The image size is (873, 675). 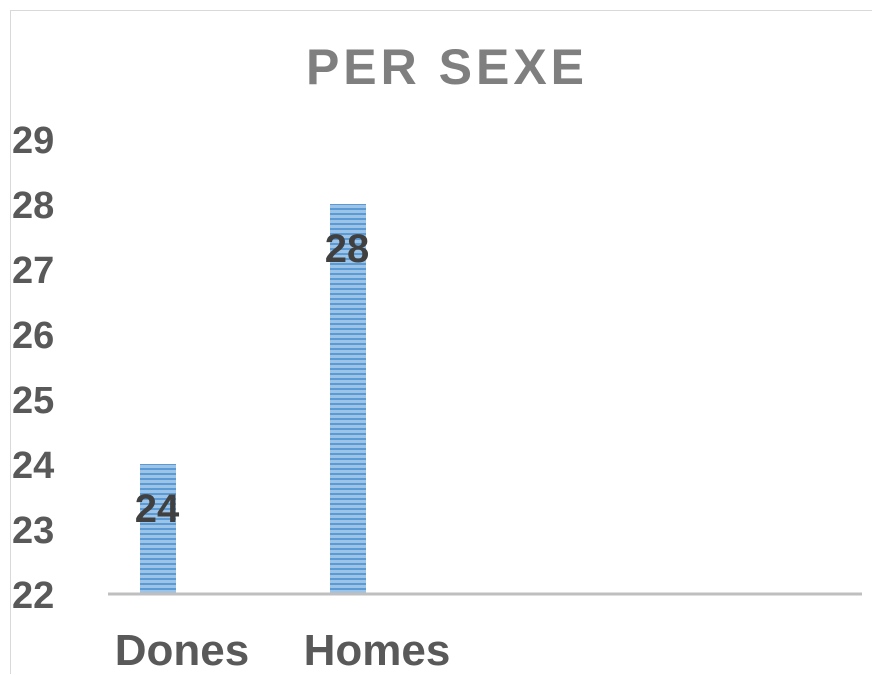 I want to click on chart-title: PER SEXE, so click(x=447, y=67).